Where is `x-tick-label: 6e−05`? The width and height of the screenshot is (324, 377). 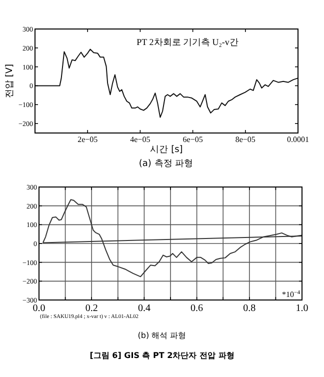 x-tick-label: 6e−05 is located at coordinates (192, 139).